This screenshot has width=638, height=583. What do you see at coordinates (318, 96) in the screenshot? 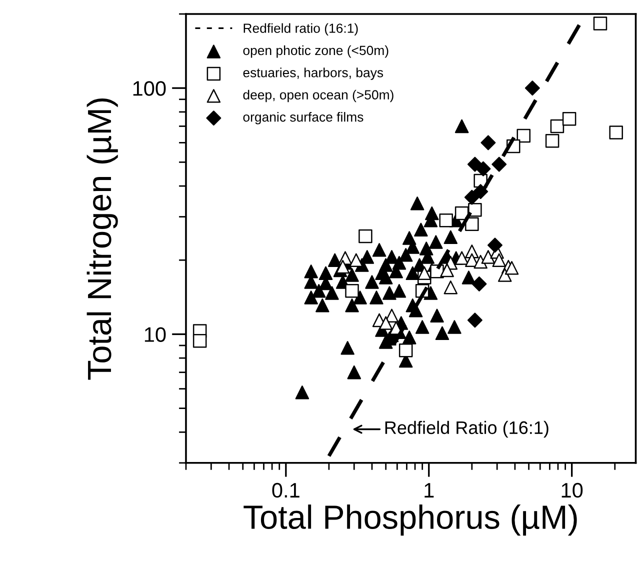
I see `legend-label: deep, open ocean (>50m)` at bounding box center [318, 96].